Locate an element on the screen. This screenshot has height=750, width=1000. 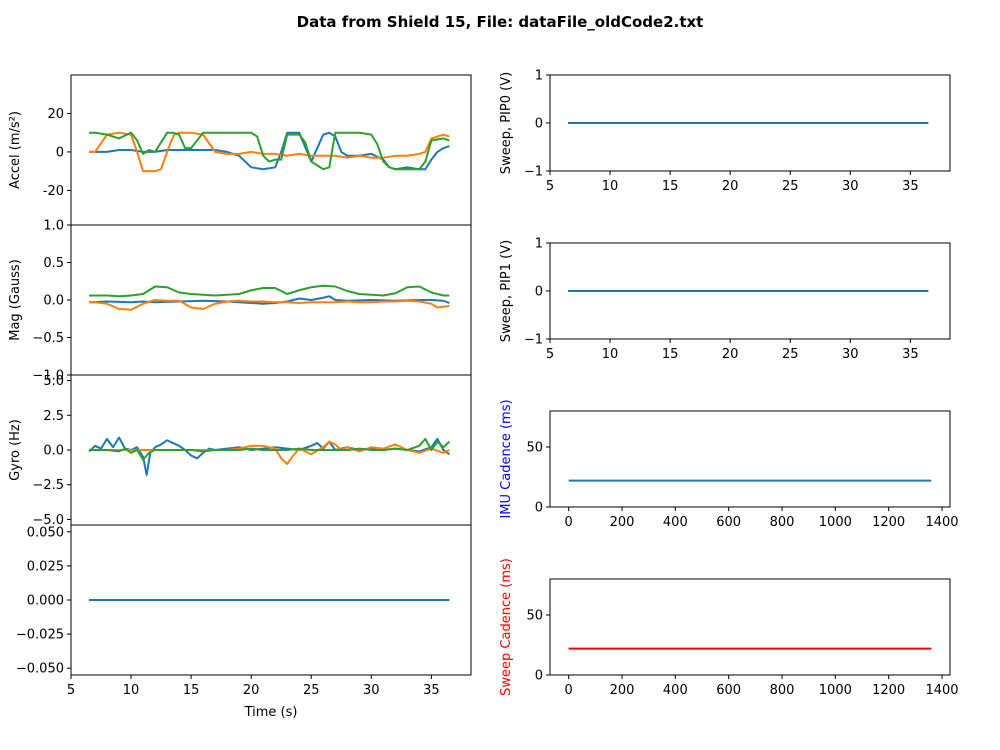
x-tick-label-bottom-left: 25 is located at coordinates (311, 690).